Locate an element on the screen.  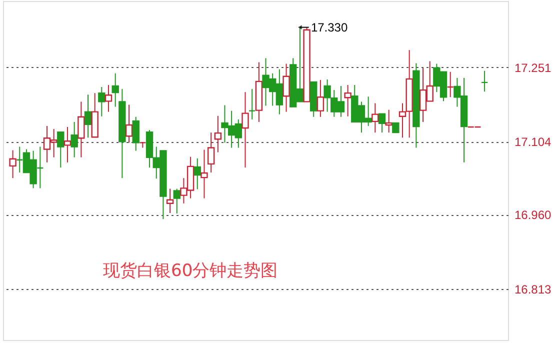
y-tick-label: 17.251 is located at coordinates (533, 67).